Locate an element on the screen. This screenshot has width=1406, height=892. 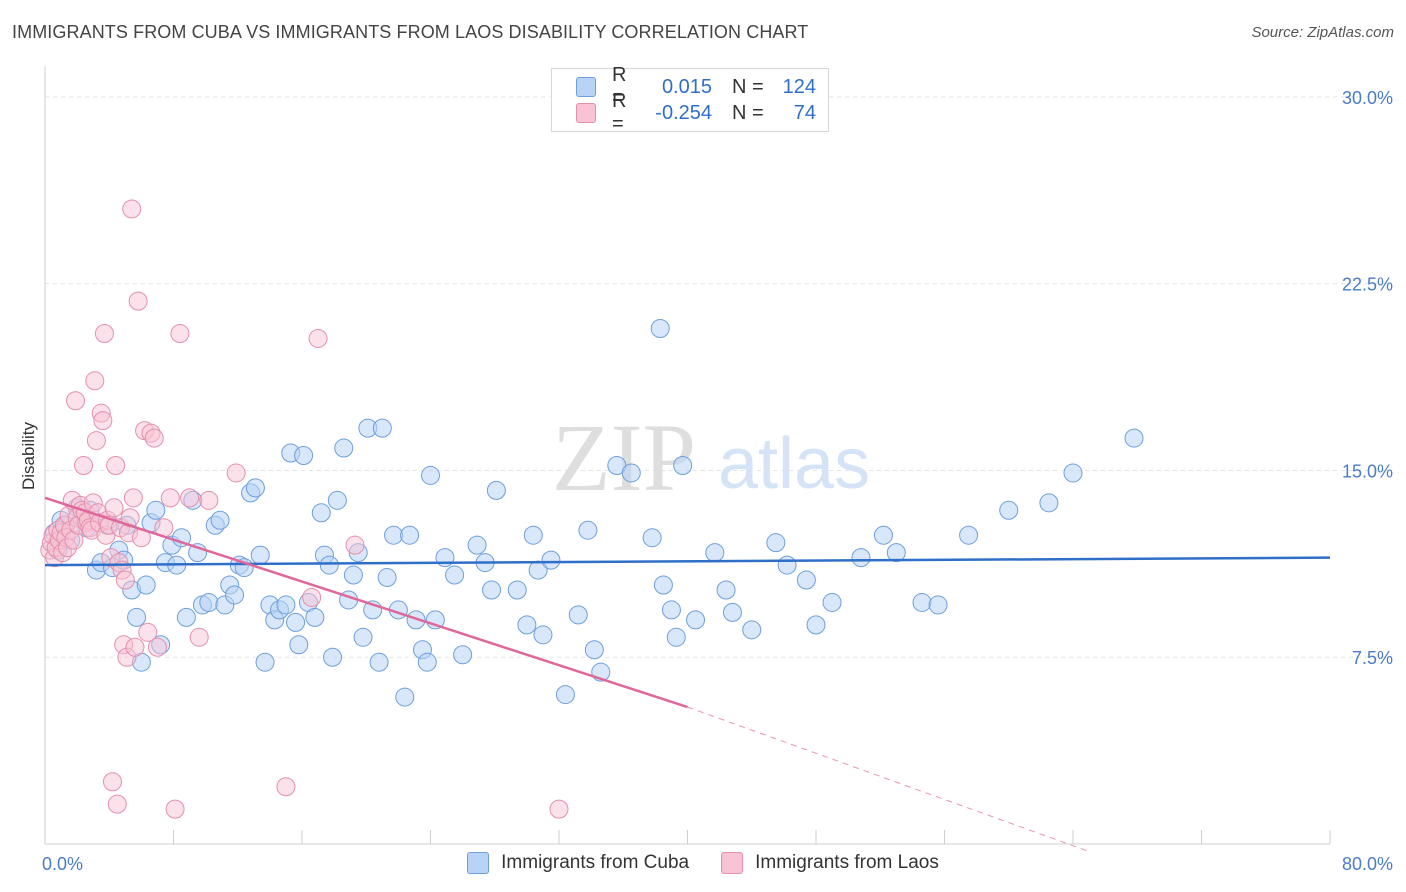
correlation-legend: R = 0.015 N = 124 R = -0.254 N = 74 is located at coordinates (690, 99).